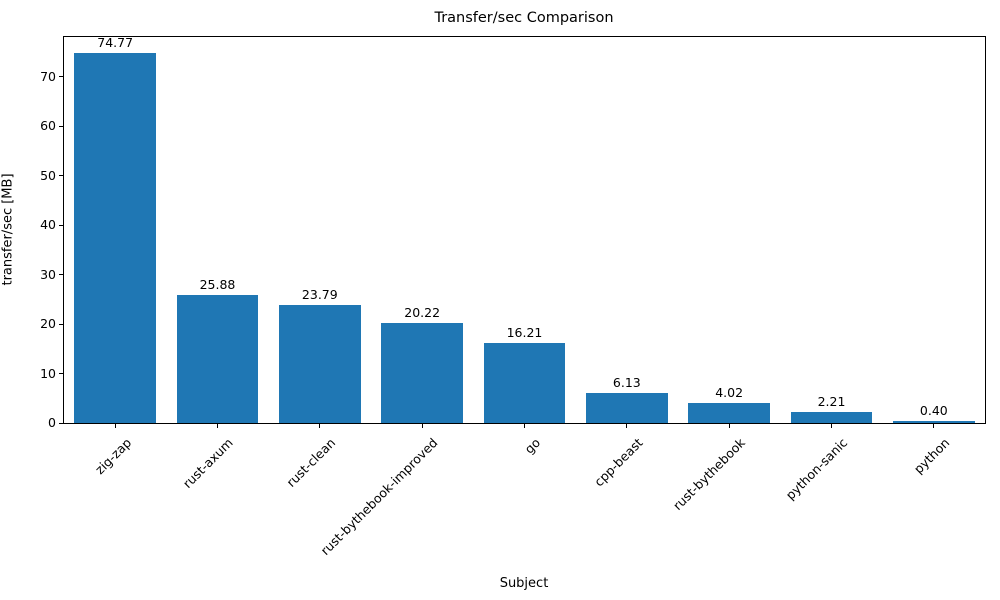 This screenshot has width=1000, height=600. Describe the element at coordinates (48, 175) in the screenshot. I see `y-tick-label: 50` at that location.